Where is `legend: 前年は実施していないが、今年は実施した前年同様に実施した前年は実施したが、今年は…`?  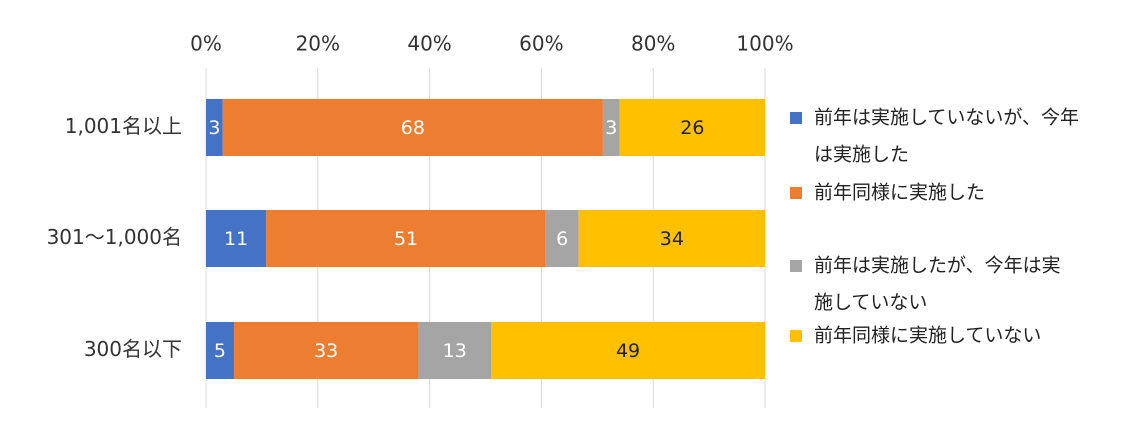
legend: 前年は実施していないが、今年は実施した前年同様に実施した前年は実施したが、今年は… is located at coordinates (934, 227).